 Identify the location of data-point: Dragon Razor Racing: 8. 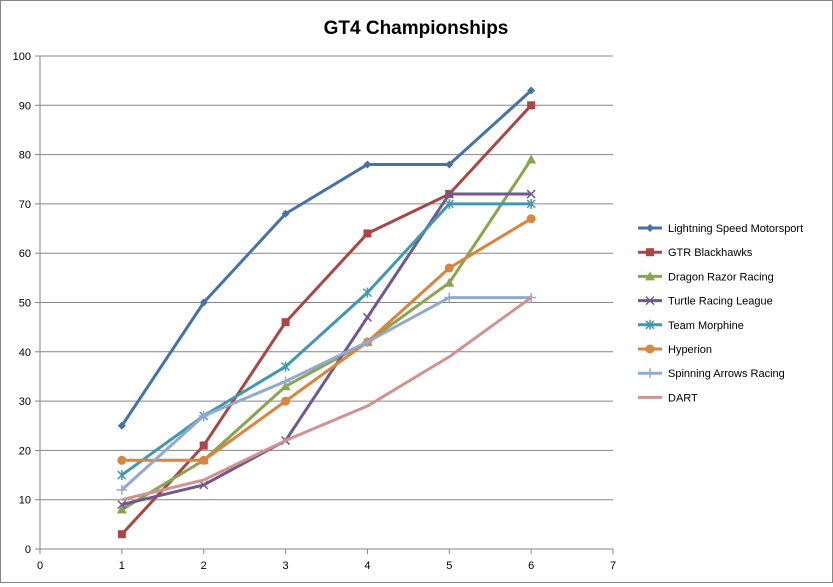
(121, 509).